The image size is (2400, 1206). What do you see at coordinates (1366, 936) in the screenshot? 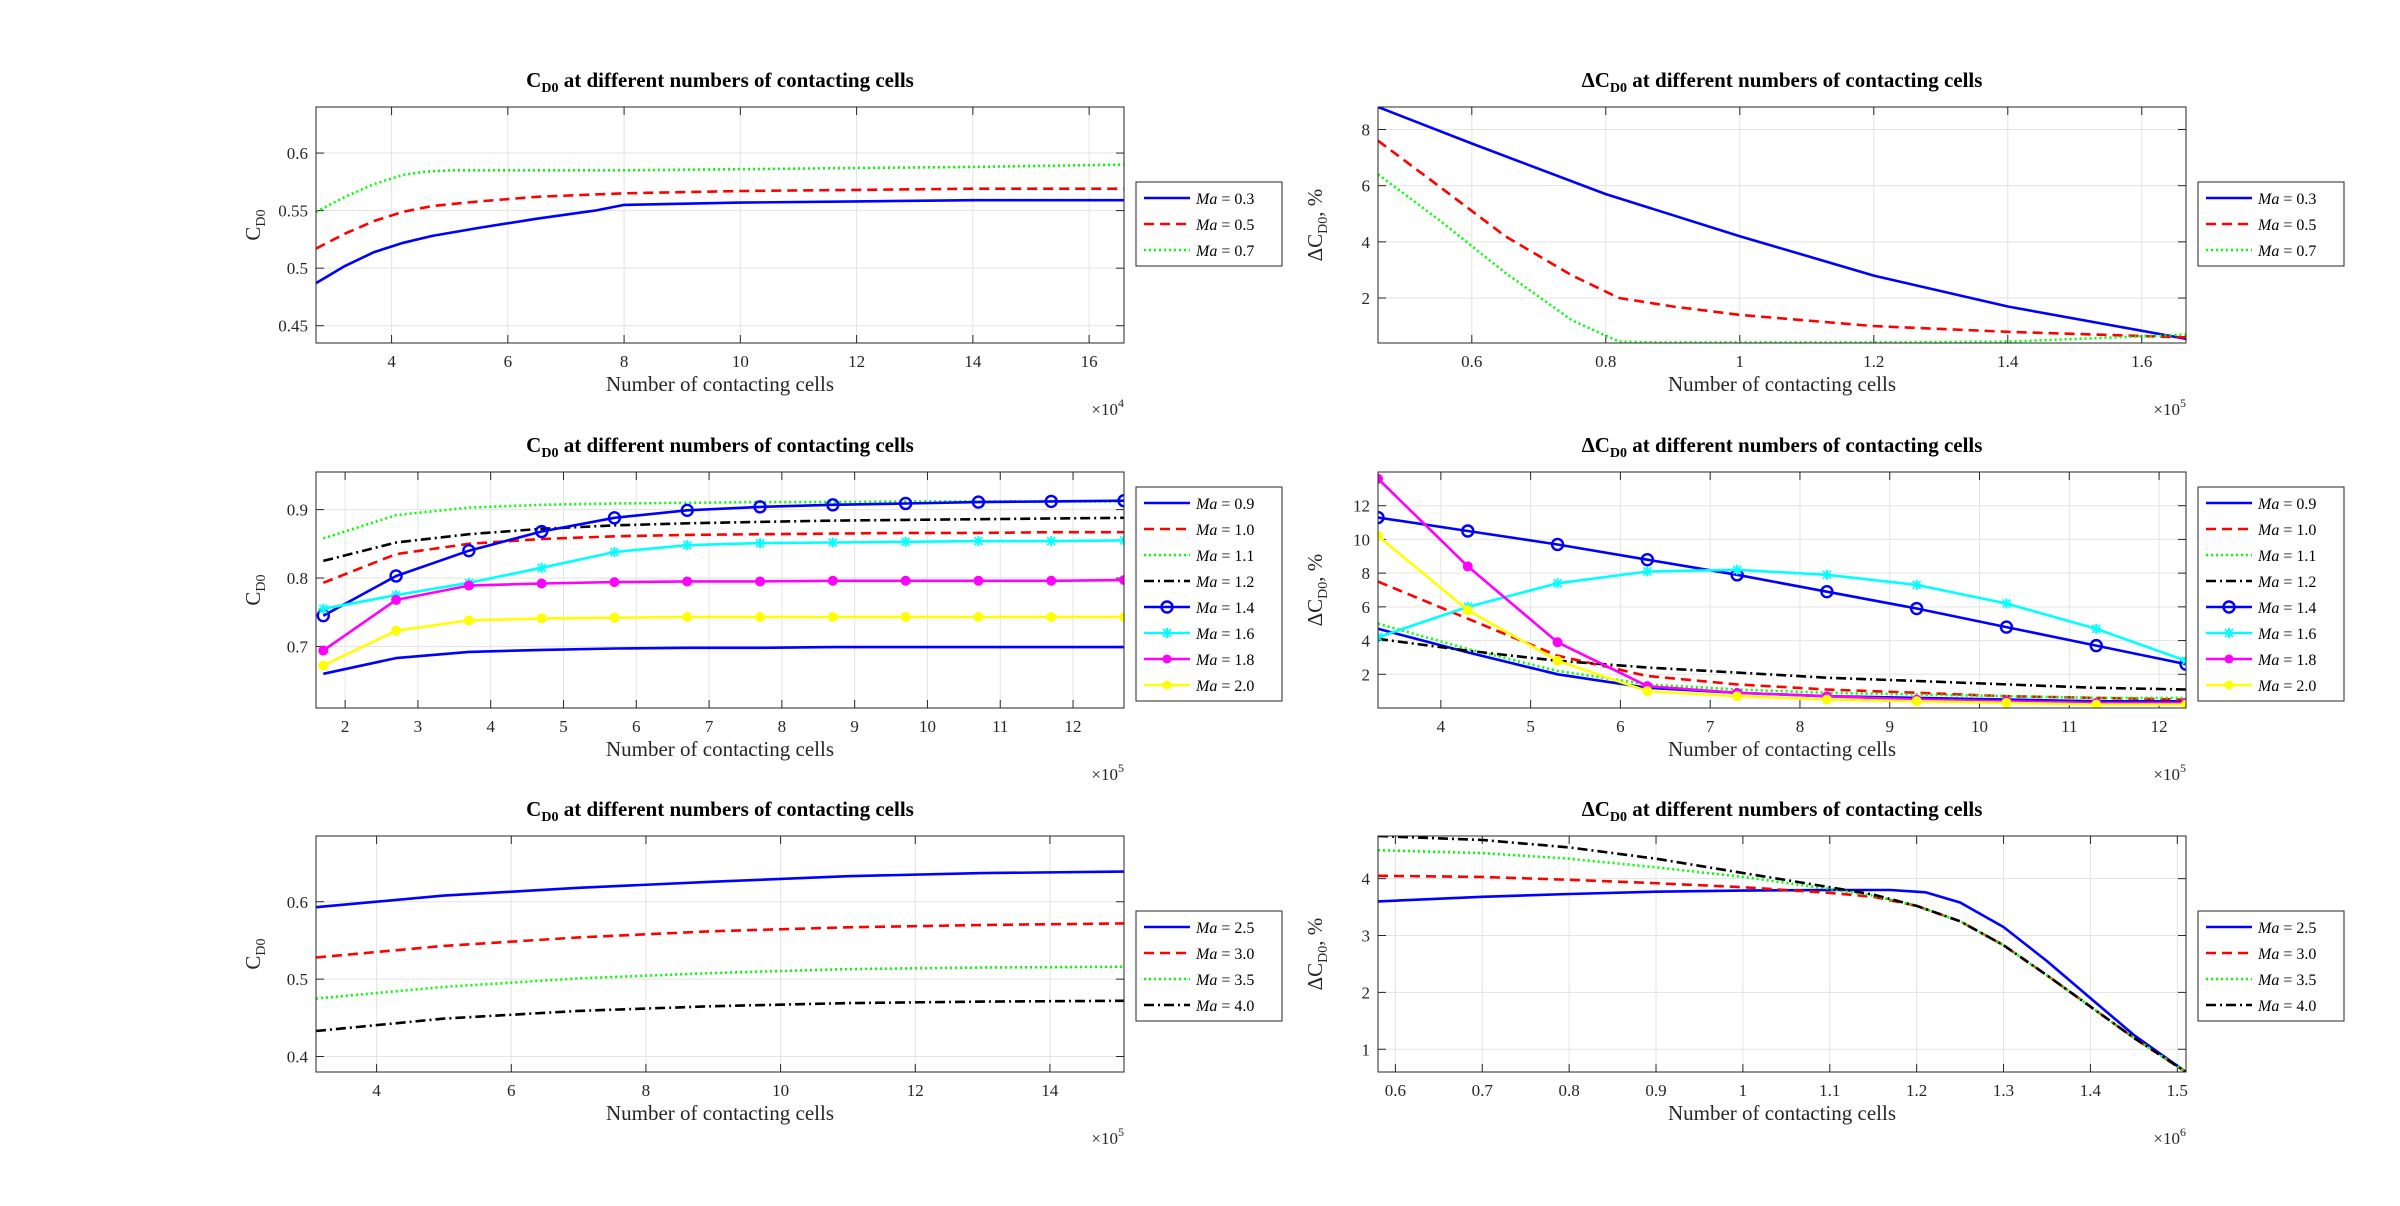
I see `y-tick-label: 3` at bounding box center [1366, 936].